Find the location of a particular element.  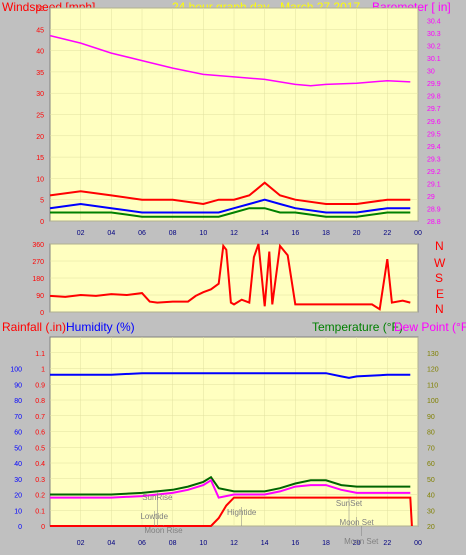

humidity-title: Humidity (%) is located at coordinates (100, 327).